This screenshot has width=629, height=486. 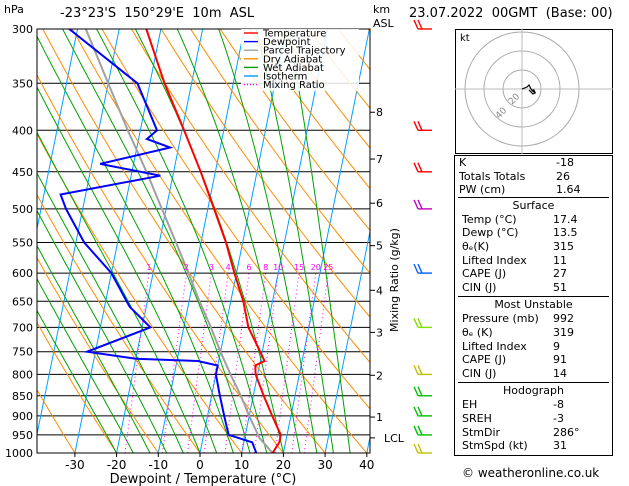 What do you see at coordinates (186, 267) in the screenshot?
I see `mixing-ratio-label: 2` at bounding box center [186, 267].